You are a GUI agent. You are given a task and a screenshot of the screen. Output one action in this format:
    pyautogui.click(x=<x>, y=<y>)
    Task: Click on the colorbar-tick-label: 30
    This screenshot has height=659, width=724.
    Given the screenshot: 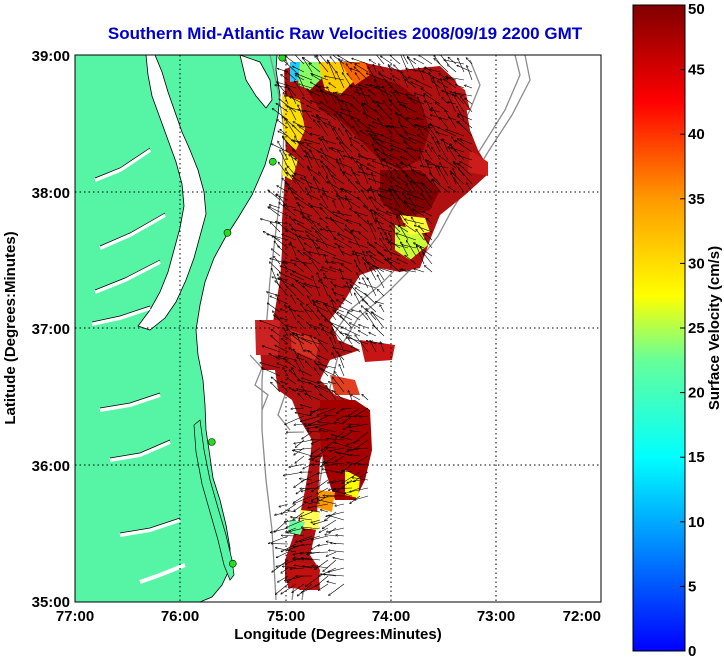 What is the action you would take?
    pyautogui.click(x=696, y=263)
    